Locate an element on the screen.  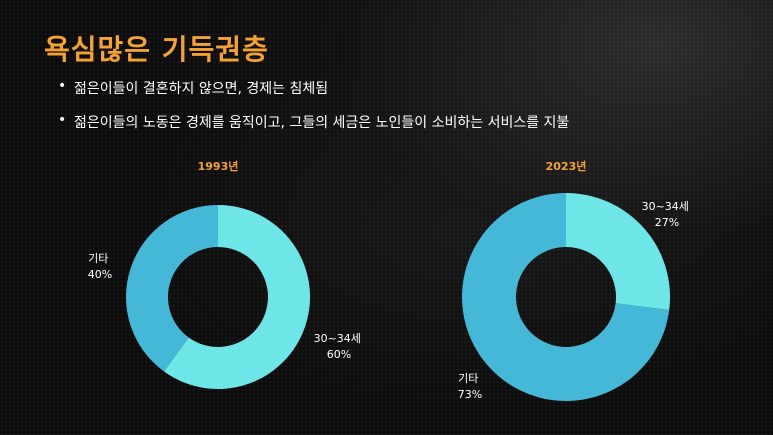
slide-title: 욕심많은 기득권층 is located at coordinates (156, 49).